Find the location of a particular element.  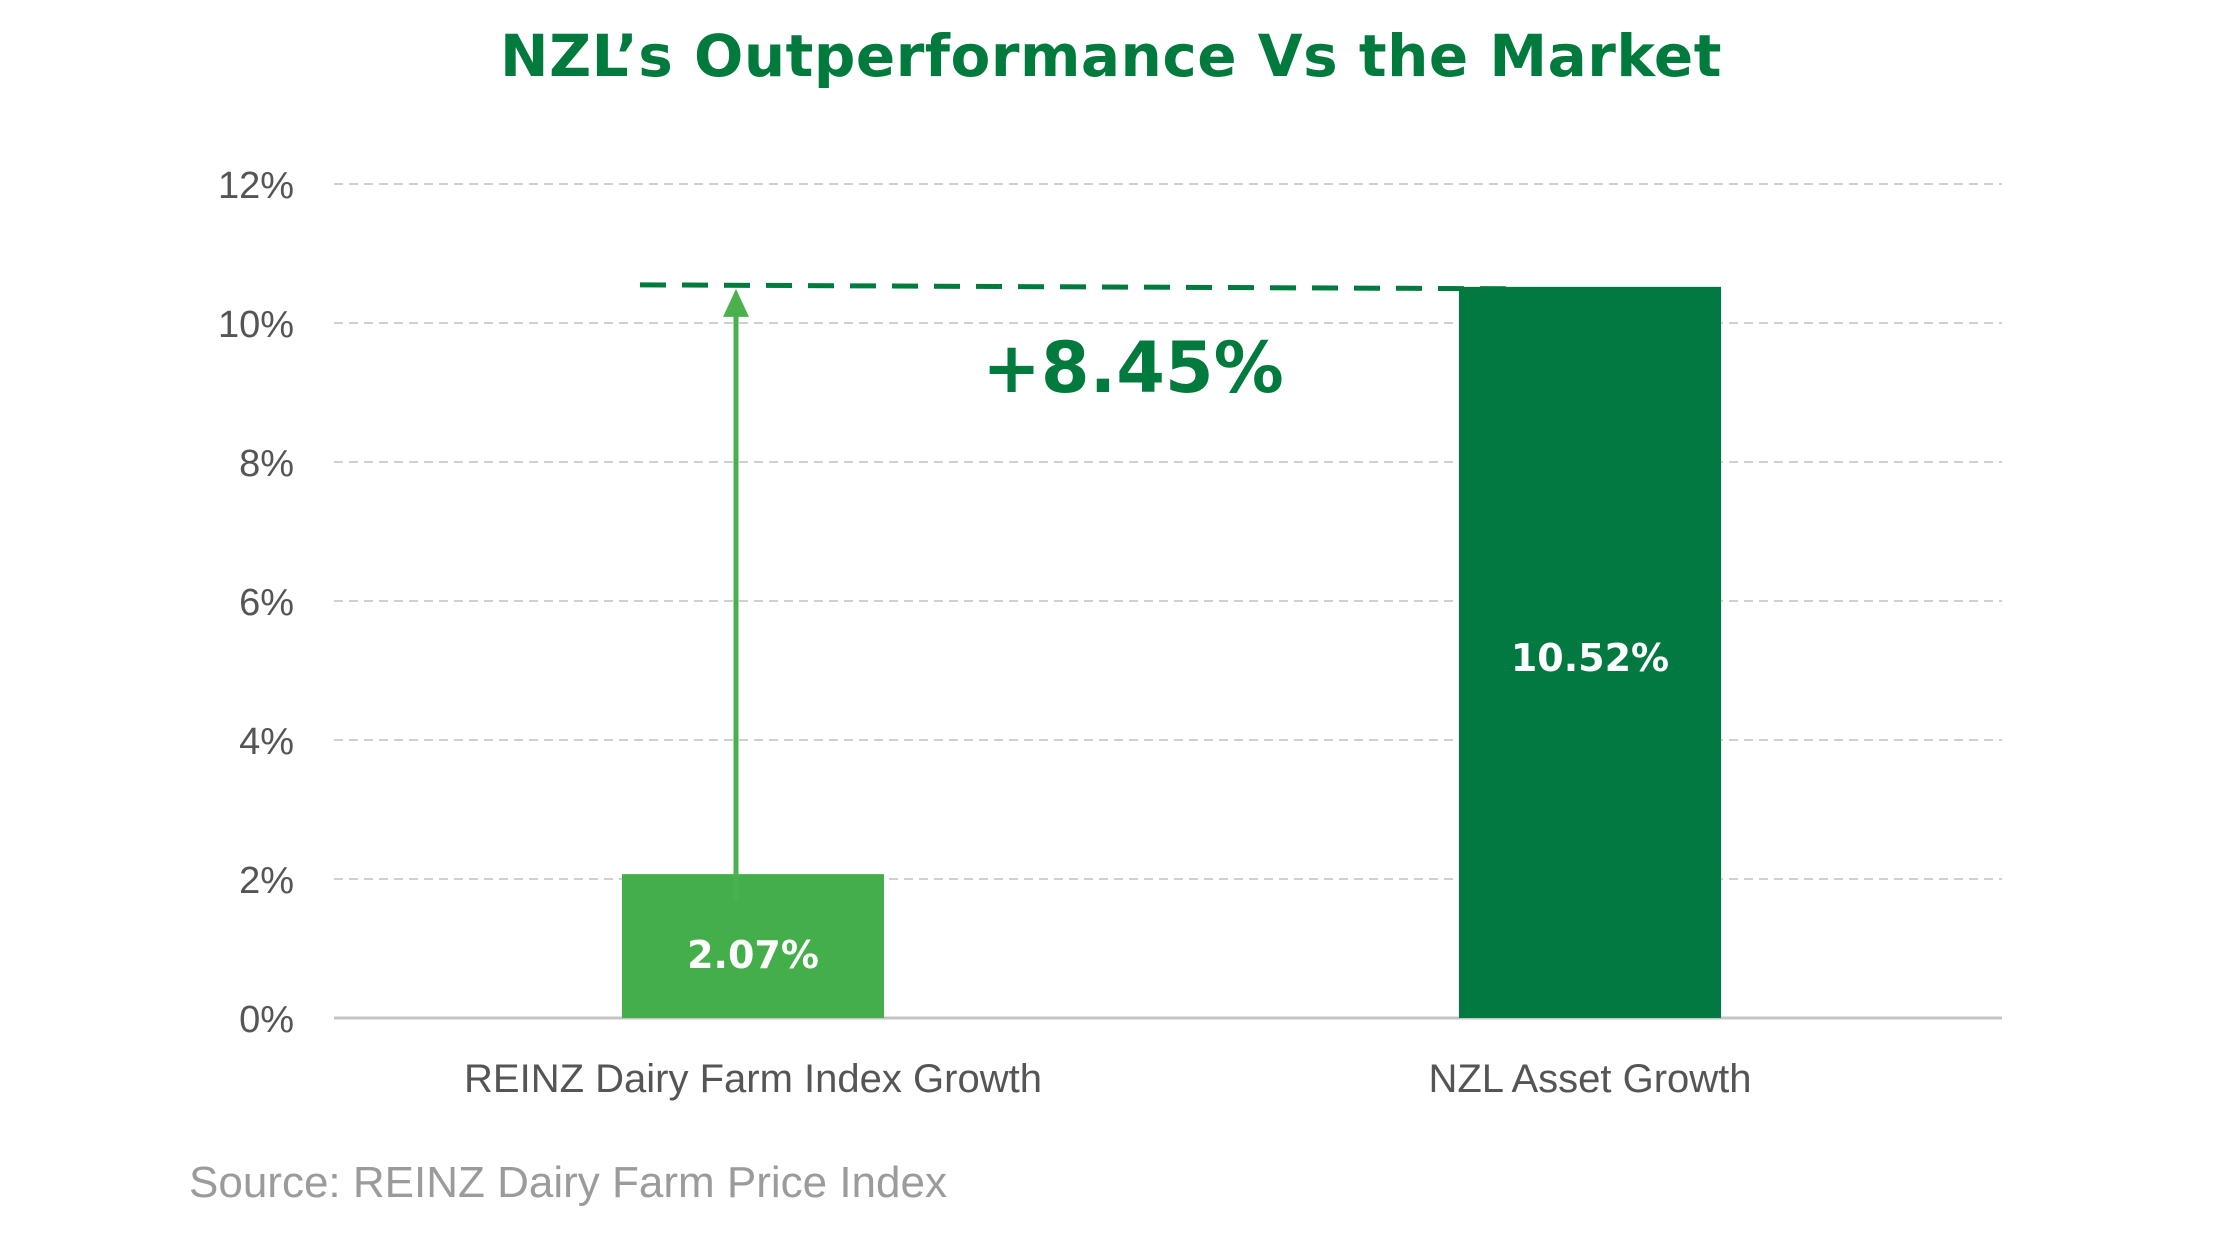

y-tick-label: 4% is located at coordinates (266, 742).